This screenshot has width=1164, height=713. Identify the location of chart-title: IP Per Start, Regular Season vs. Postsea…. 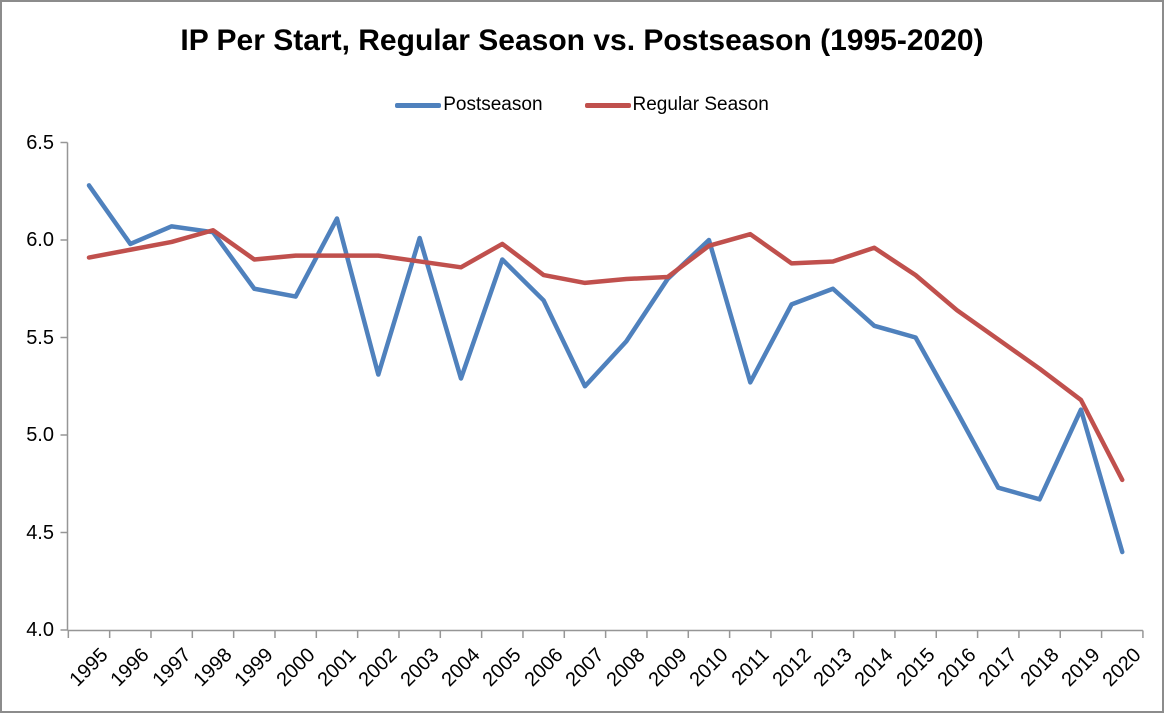
(582, 40).